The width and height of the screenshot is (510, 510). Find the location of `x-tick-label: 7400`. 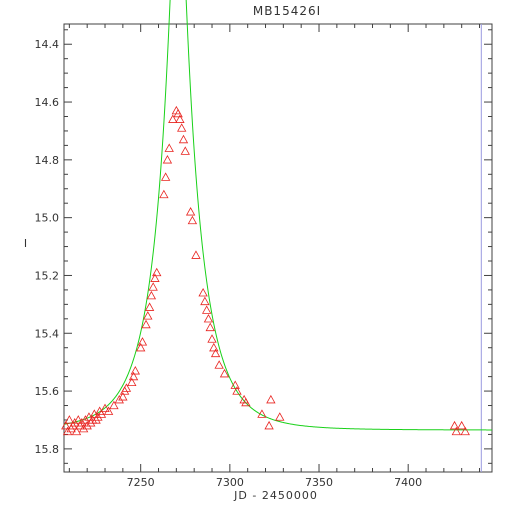

x-tick-label: 7400 is located at coordinates (408, 482).